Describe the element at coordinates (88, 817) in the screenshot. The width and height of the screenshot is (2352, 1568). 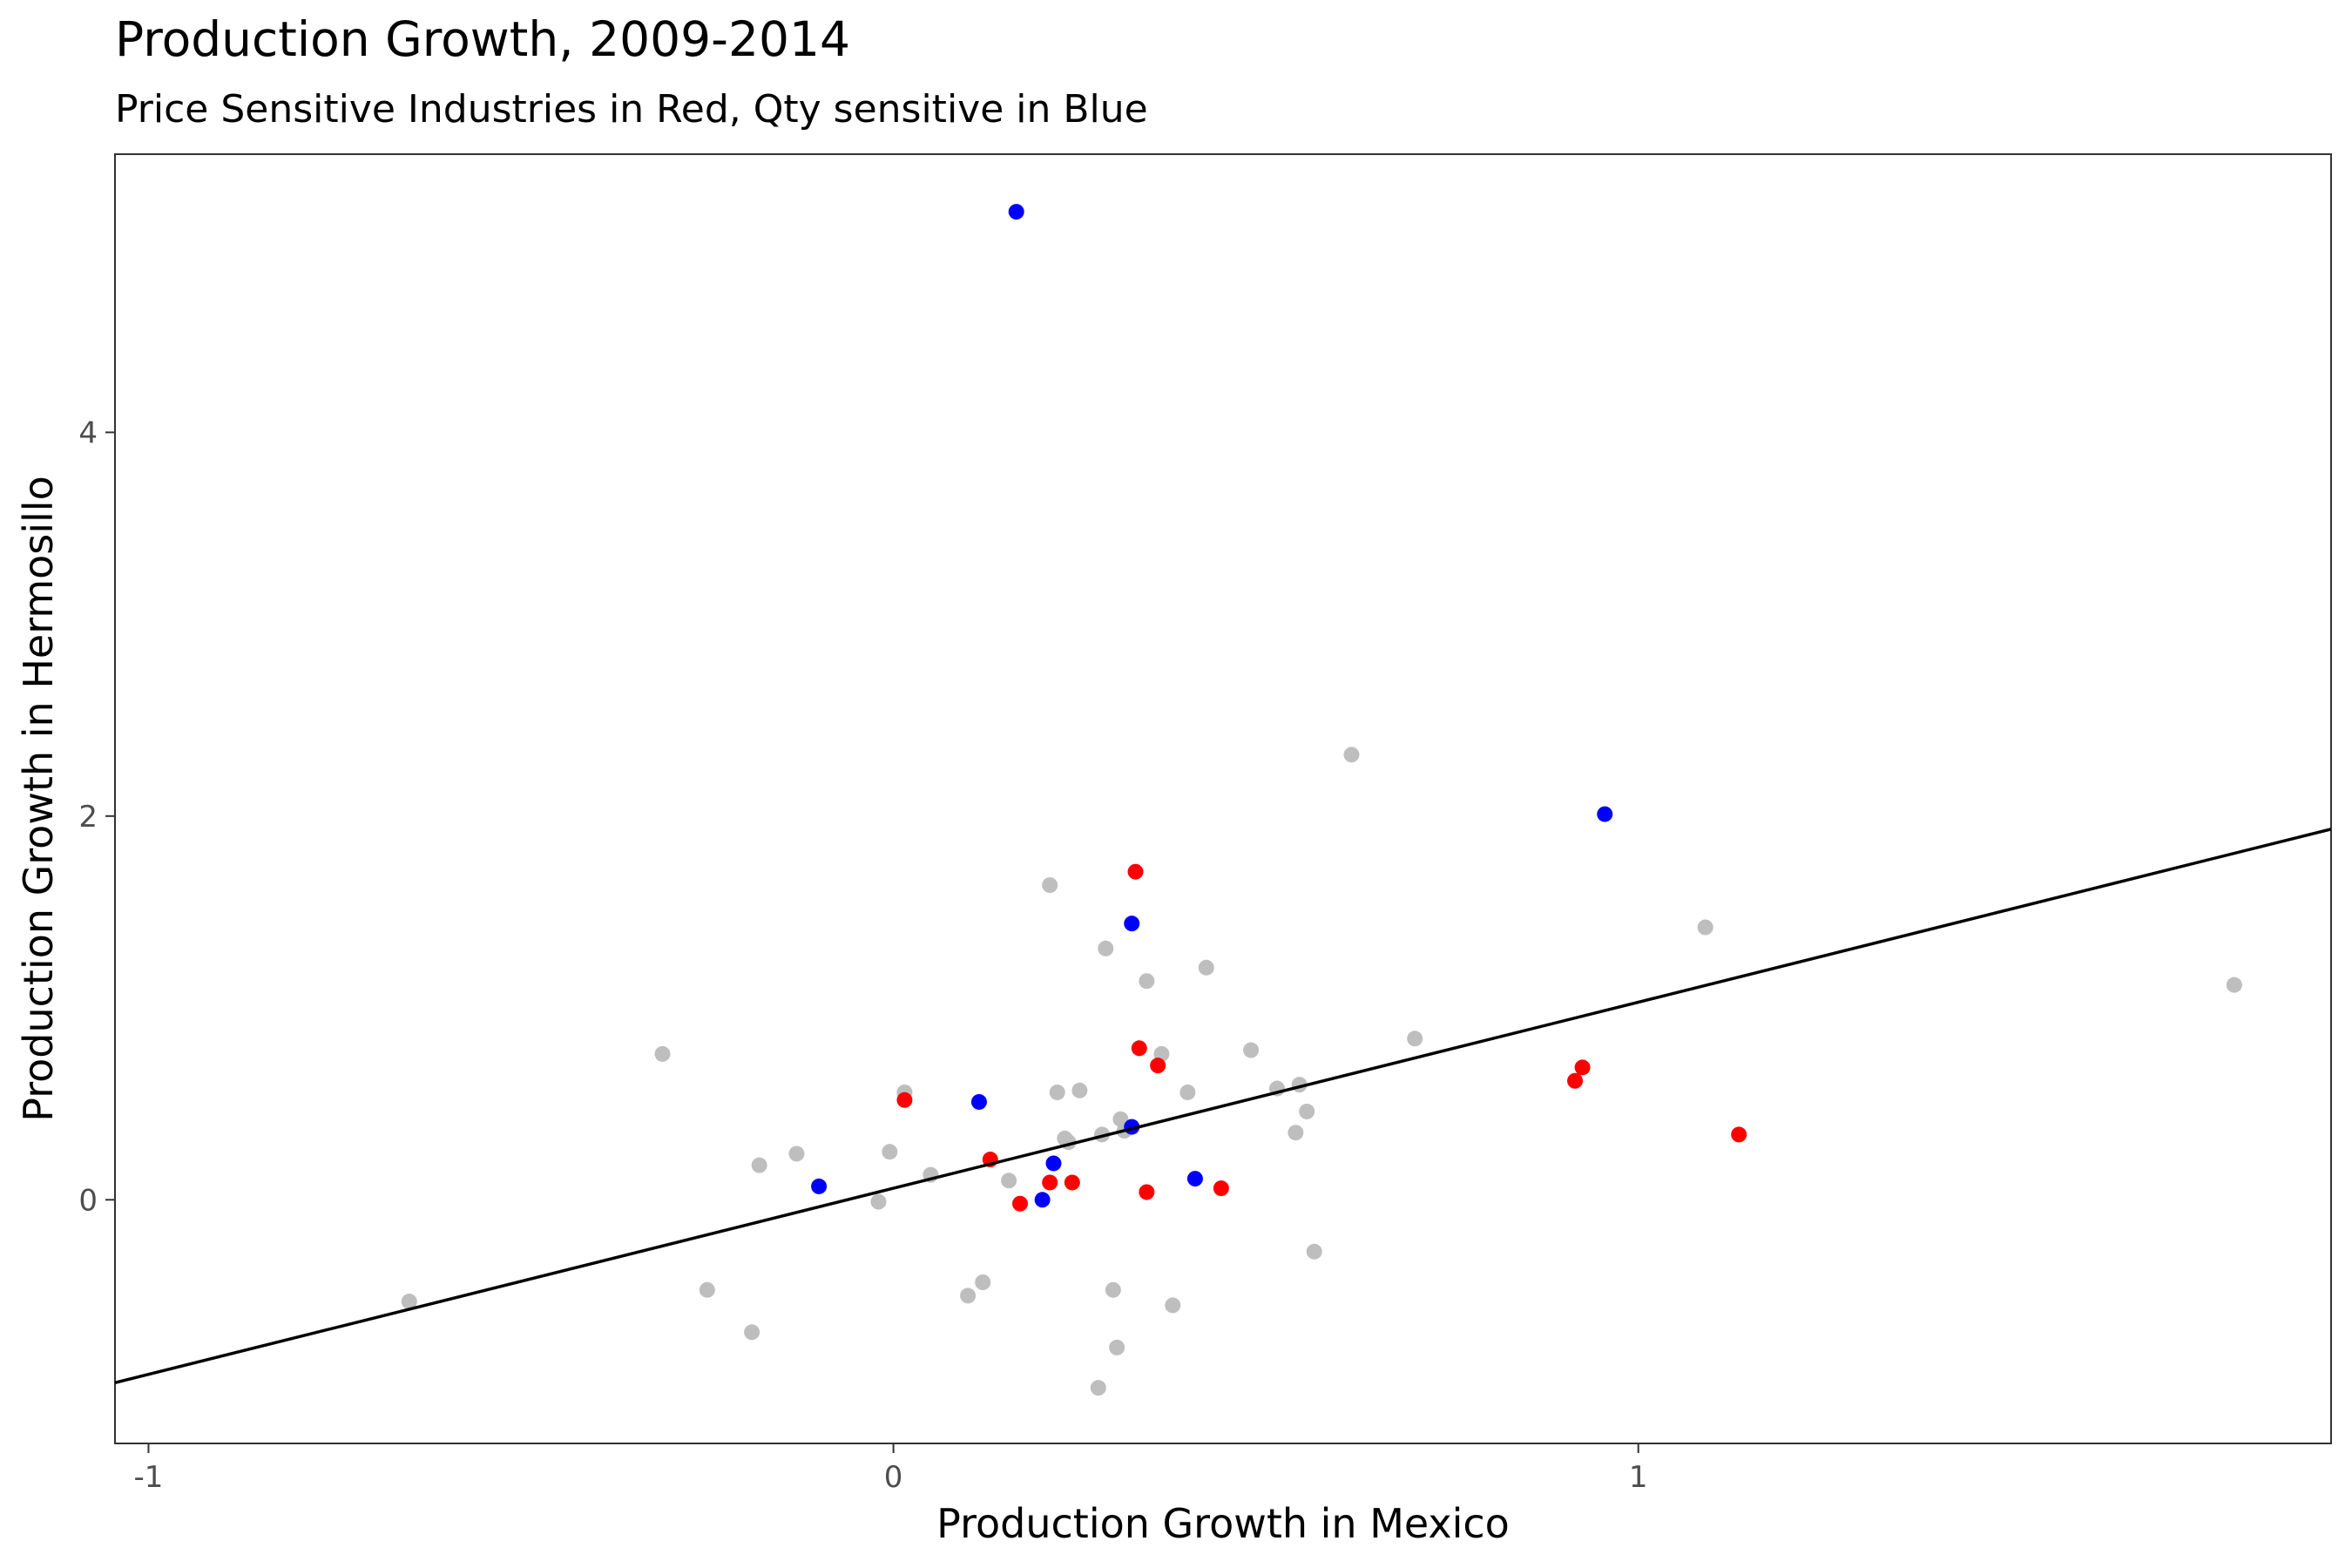
I see `y-tick-label: 2` at that location.